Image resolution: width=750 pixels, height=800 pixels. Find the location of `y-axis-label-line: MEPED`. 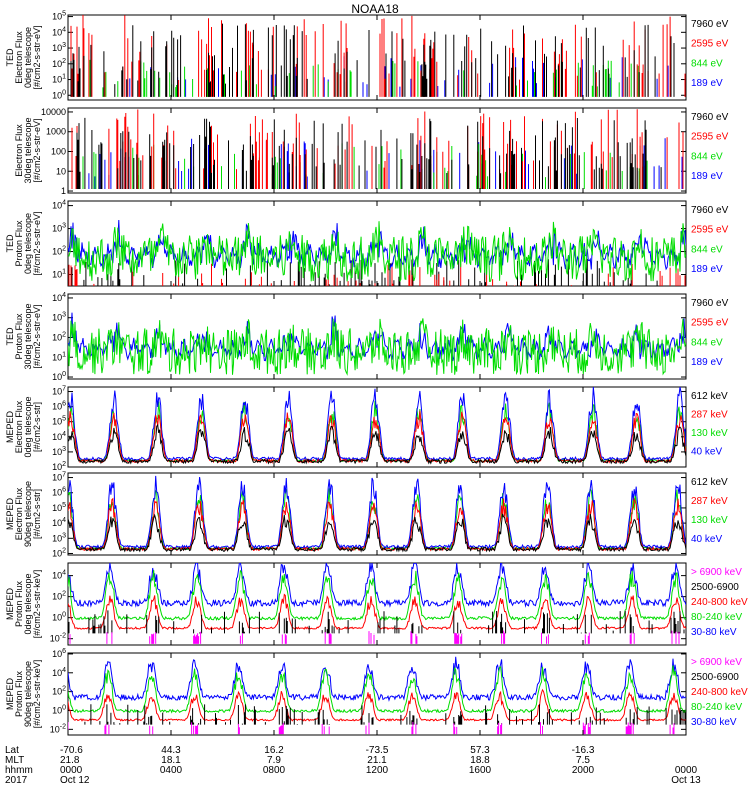

y-axis-label-line: MEPED is located at coordinates (10, 604).